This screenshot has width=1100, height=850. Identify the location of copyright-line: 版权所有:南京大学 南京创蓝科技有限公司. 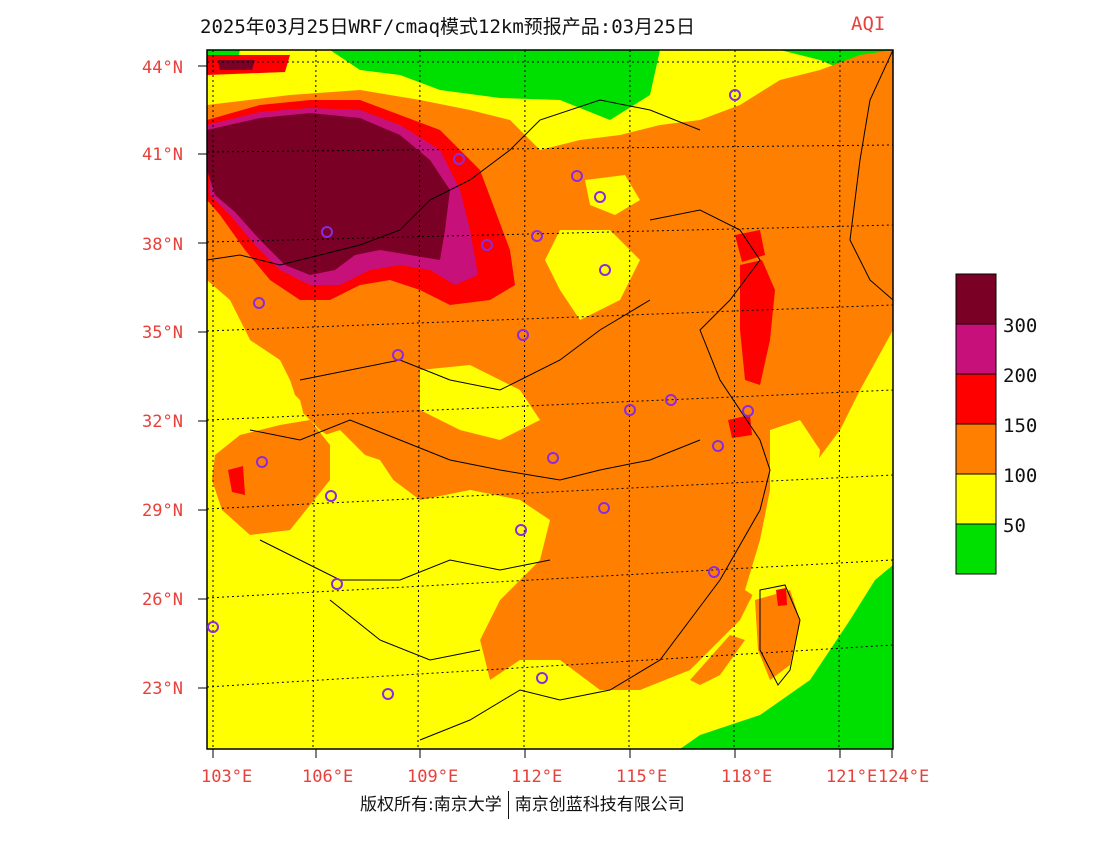
(522, 804).